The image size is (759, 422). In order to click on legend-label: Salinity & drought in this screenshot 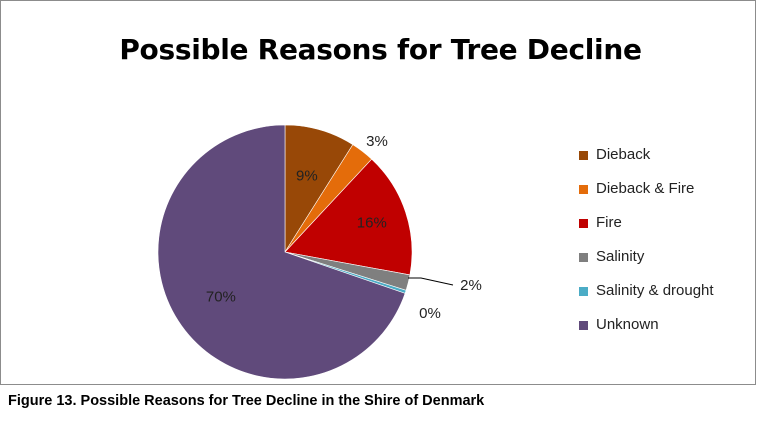, I will do `click(655, 290)`.